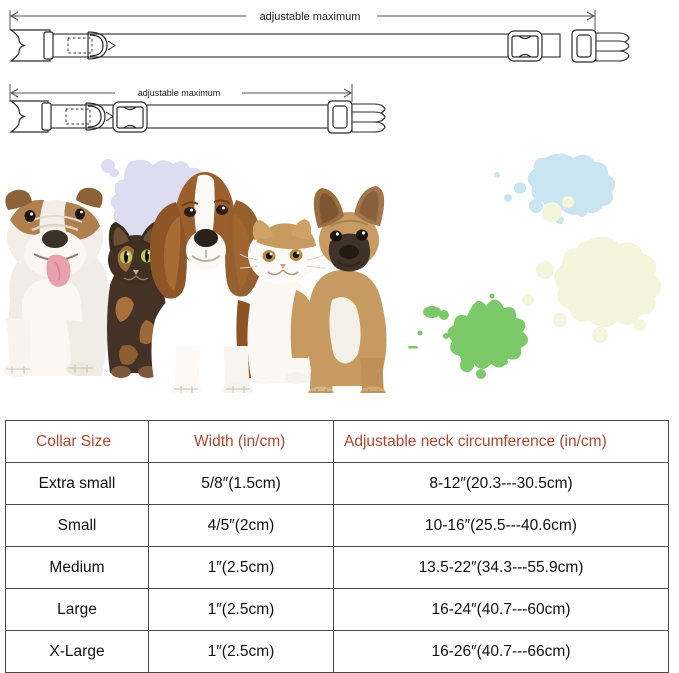 The width and height of the screenshot is (679, 673). What do you see at coordinates (241, 525) in the screenshot?
I see `cell-width: 4/5″(2cm)` at bounding box center [241, 525].